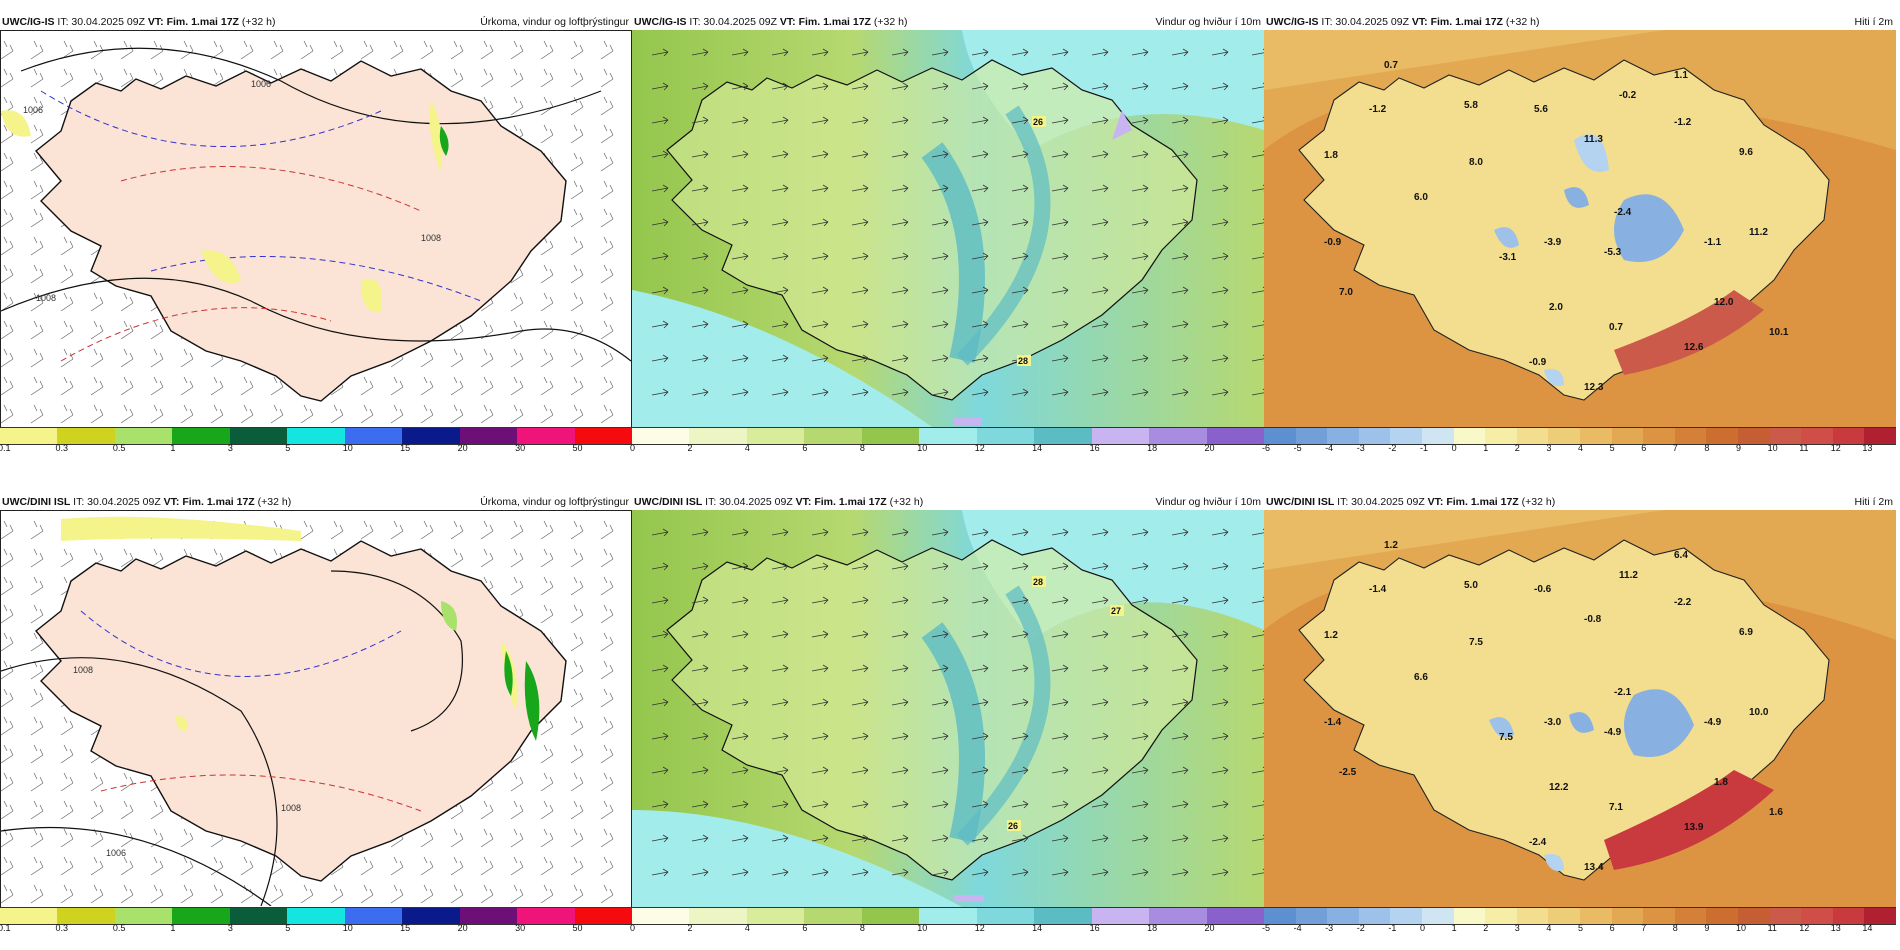 Image resolution: width=1900 pixels, height=950 pixels. What do you see at coordinates (1331, 155) in the screenshot?
I see `temp-value-label: 1.8` at bounding box center [1331, 155].